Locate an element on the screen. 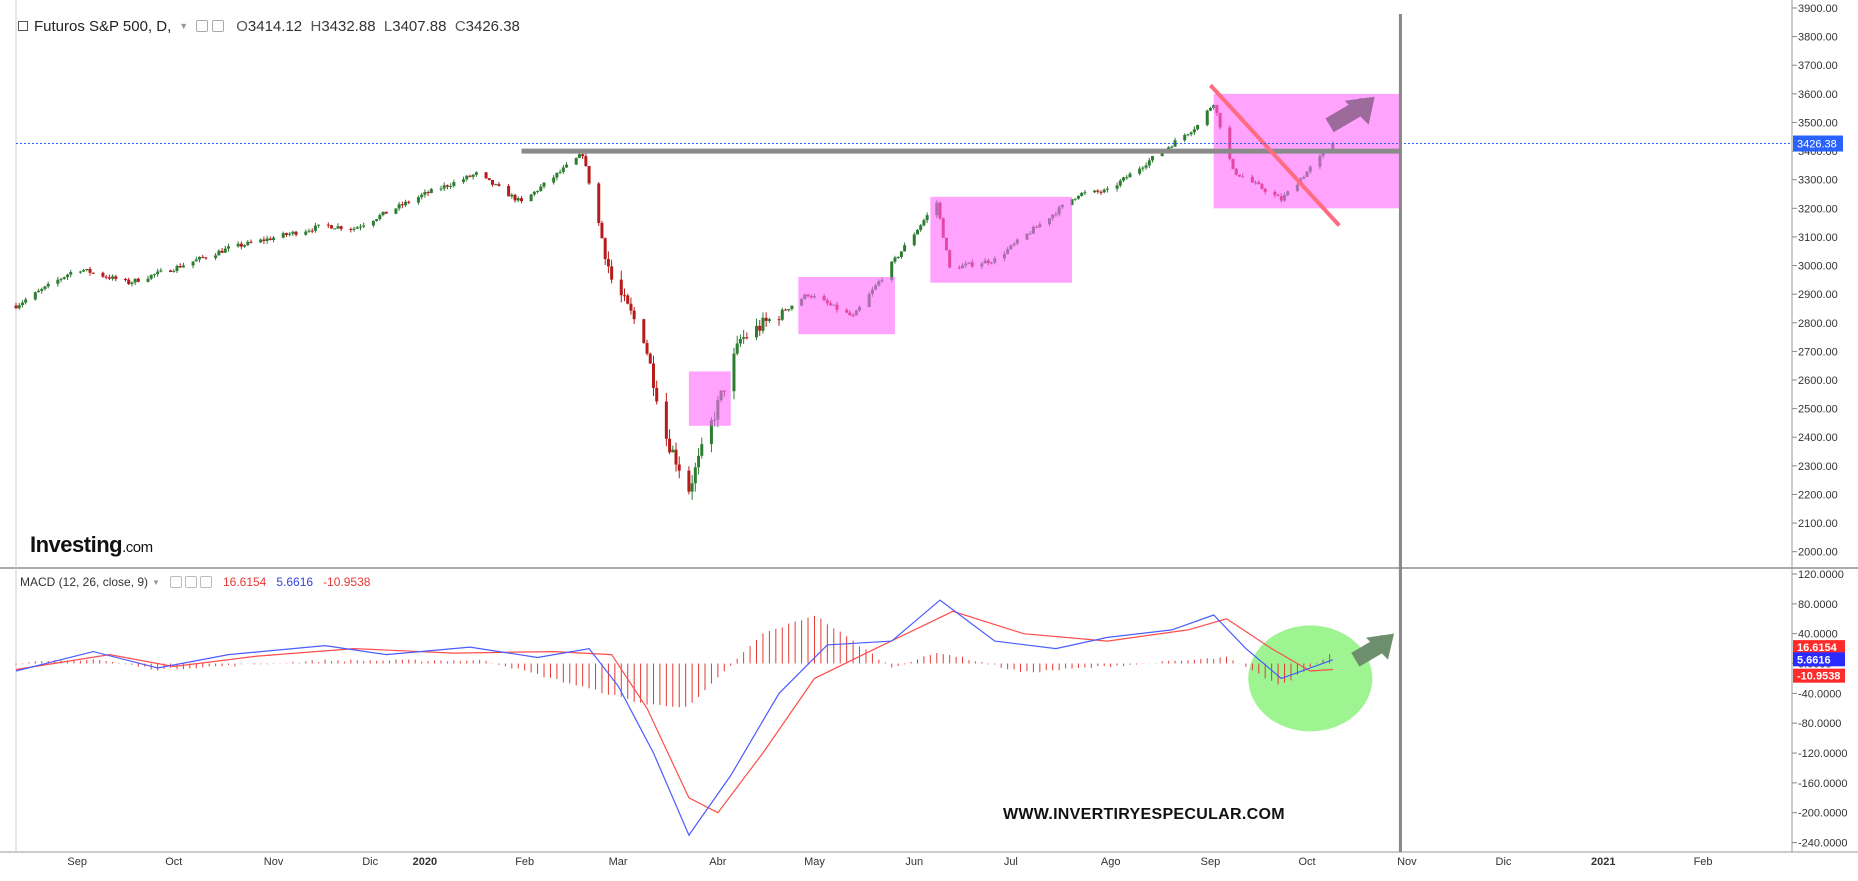 The height and width of the screenshot is (881, 1858). time-tick-label: 2020 is located at coordinates (425, 862).